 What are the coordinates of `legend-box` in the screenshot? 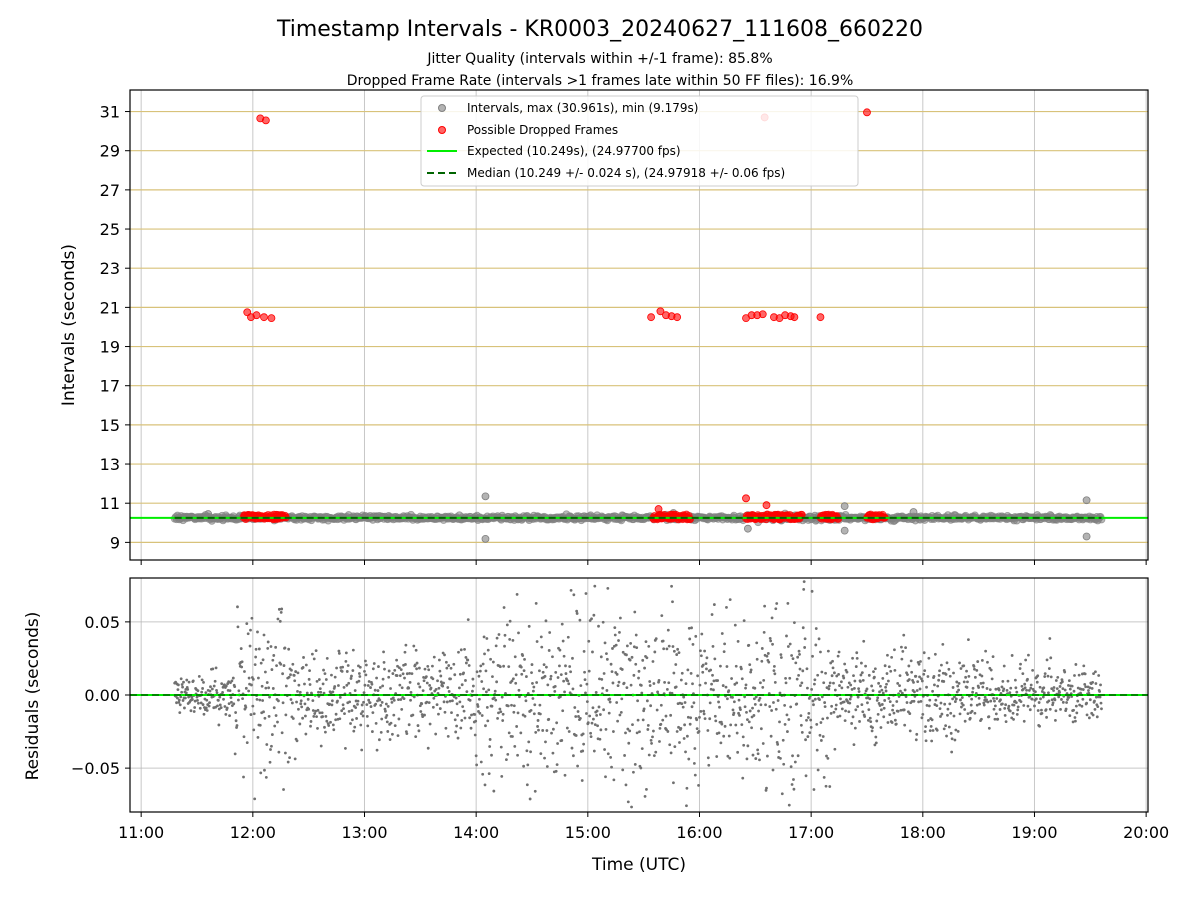 It's located at (639, 141).